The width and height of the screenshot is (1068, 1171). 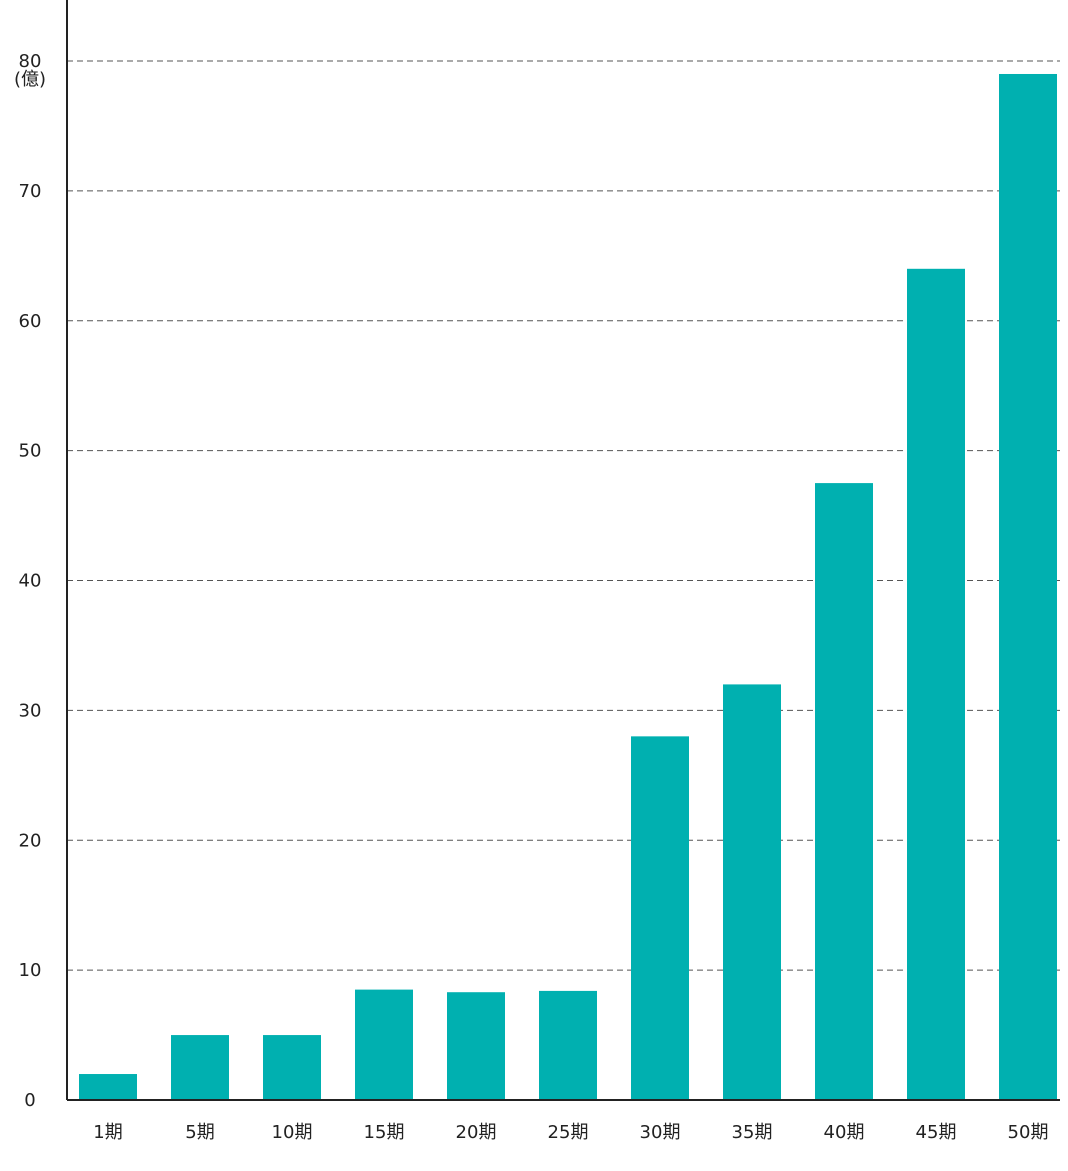 I want to click on y-tick-label-0: 0, so click(x=29, y=1100).